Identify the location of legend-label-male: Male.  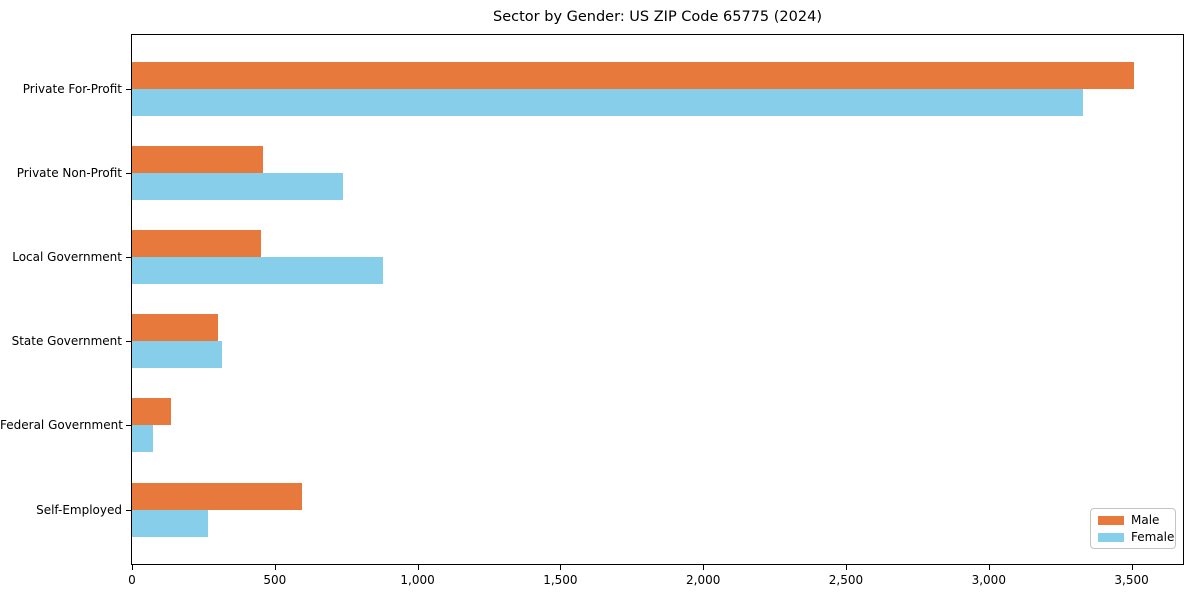
(1145, 520).